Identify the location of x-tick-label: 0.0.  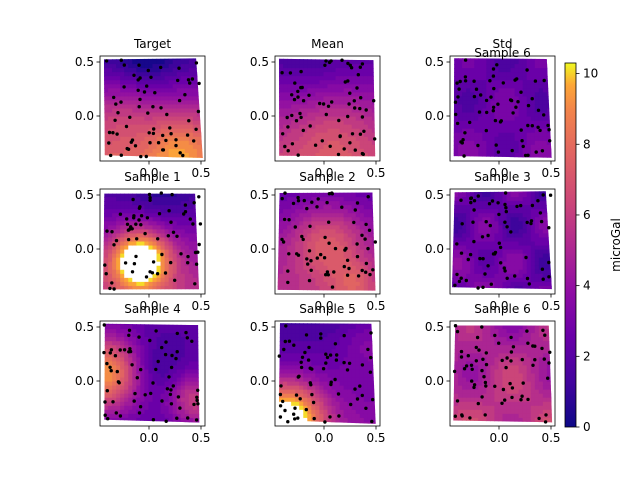
(498, 306).